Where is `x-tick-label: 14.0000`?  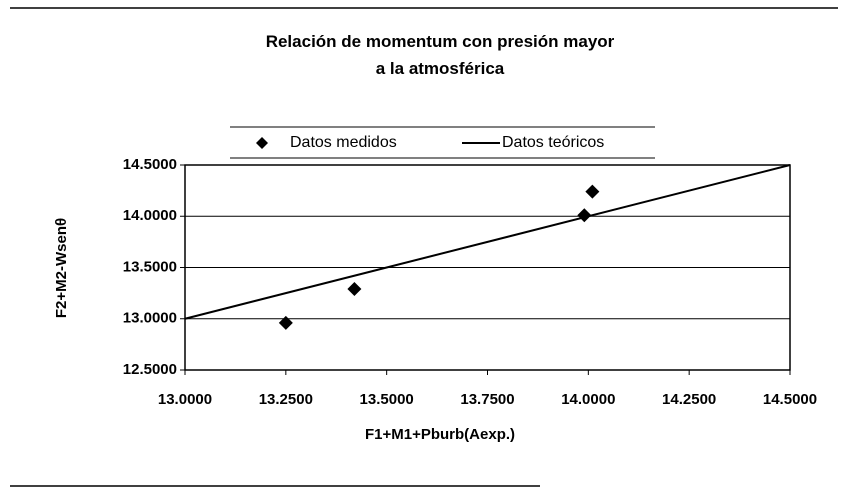
x-tick-label: 14.0000 is located at coordinates (588, 399).